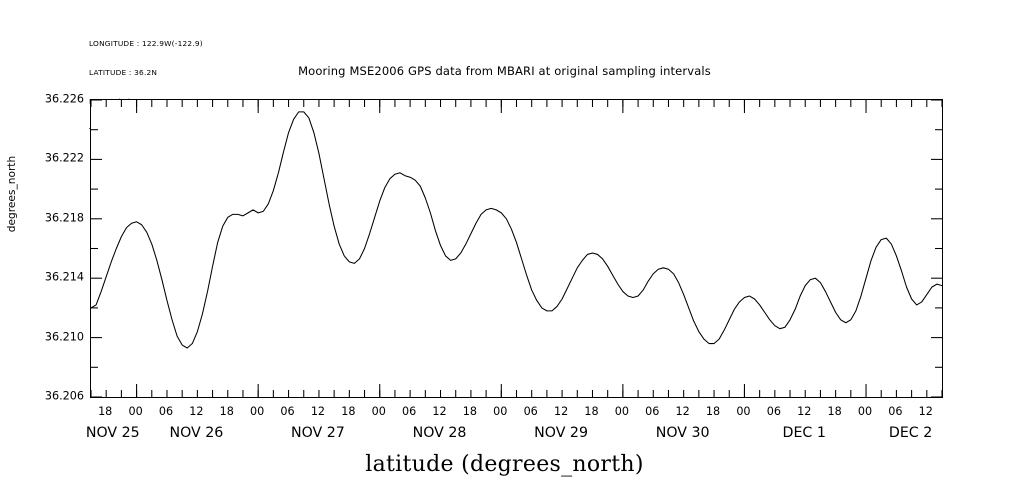 Image resolution: width=1009 pixels, height=504 pixels. Describe the element at coordinates (64, 218) in the screenshot. I see `y-tick-label: 36.218` at that location.